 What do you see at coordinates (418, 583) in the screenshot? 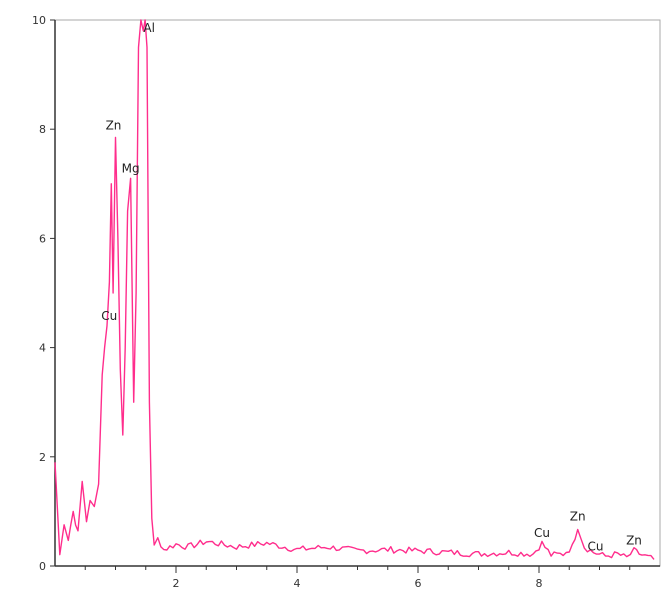
I see `x-tick-label: 6` at bounding box center [418, 583].